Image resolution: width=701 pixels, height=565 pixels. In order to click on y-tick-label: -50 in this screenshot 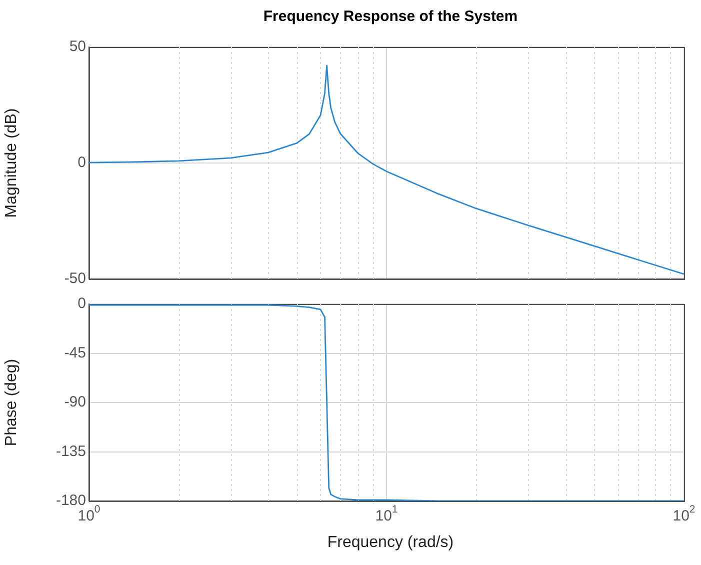, I will do `click(75, 279)`.